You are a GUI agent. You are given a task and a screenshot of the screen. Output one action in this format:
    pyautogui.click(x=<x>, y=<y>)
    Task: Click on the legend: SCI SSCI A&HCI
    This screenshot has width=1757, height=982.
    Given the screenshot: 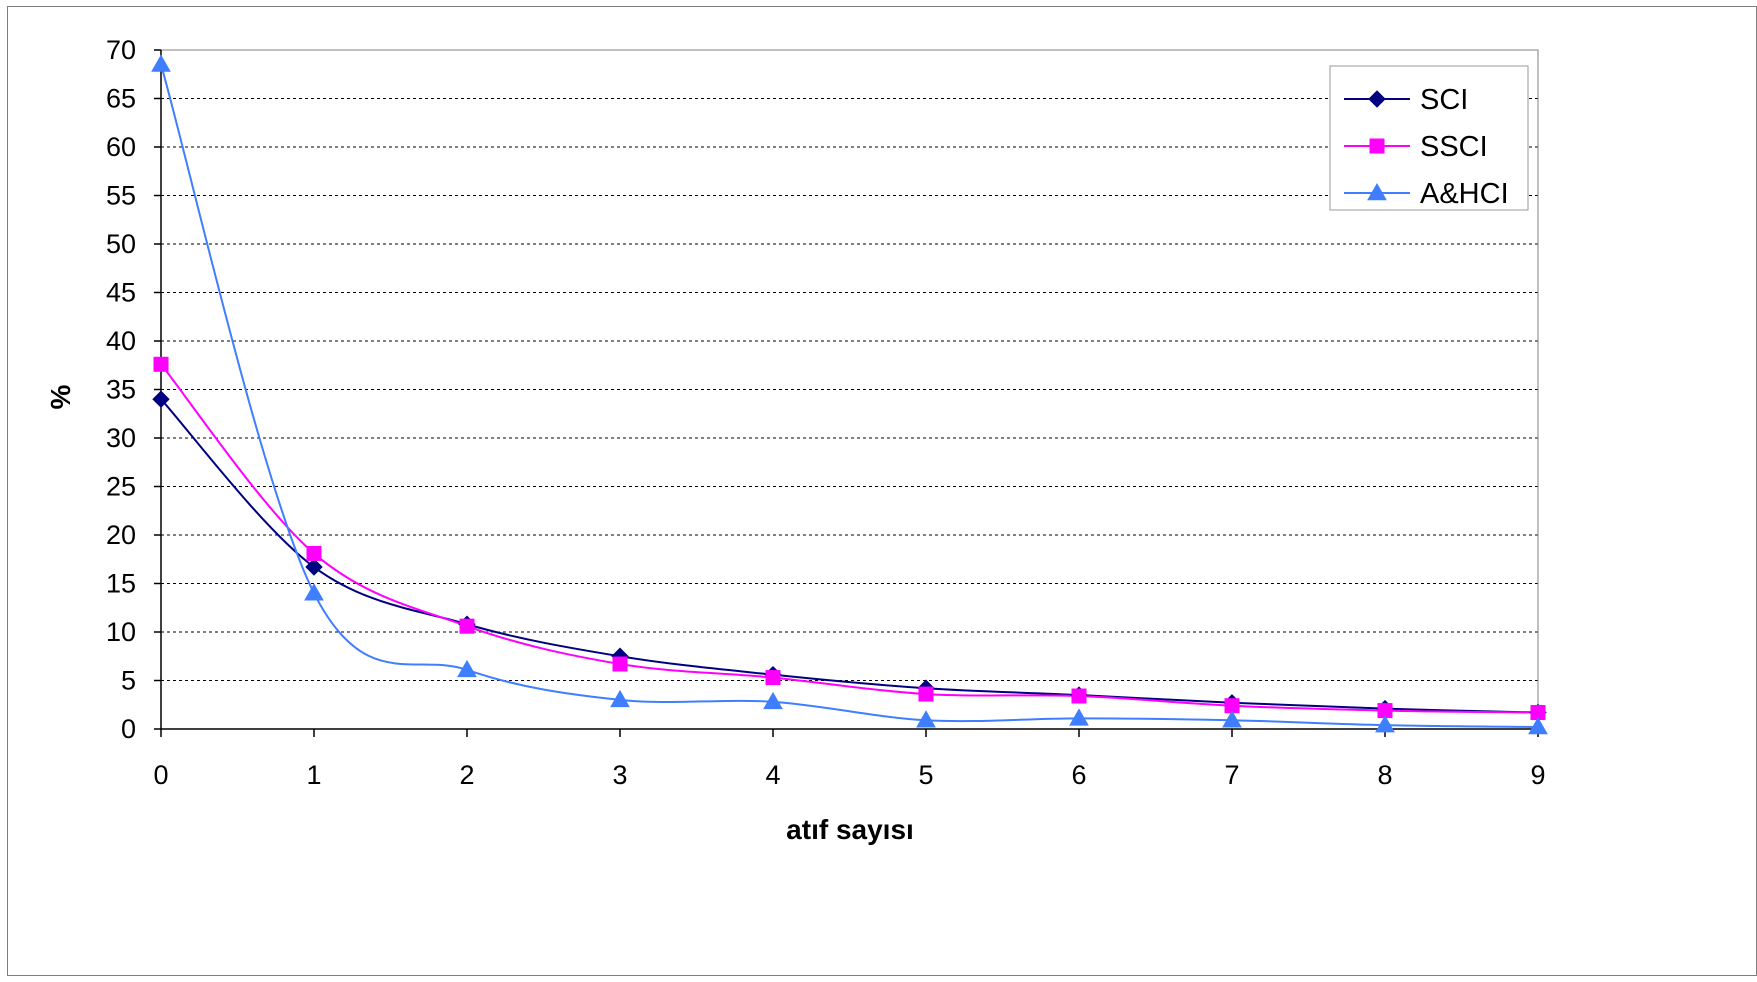 What is the action you would take?
    pyautogui.click(x=1429, y=138)
    